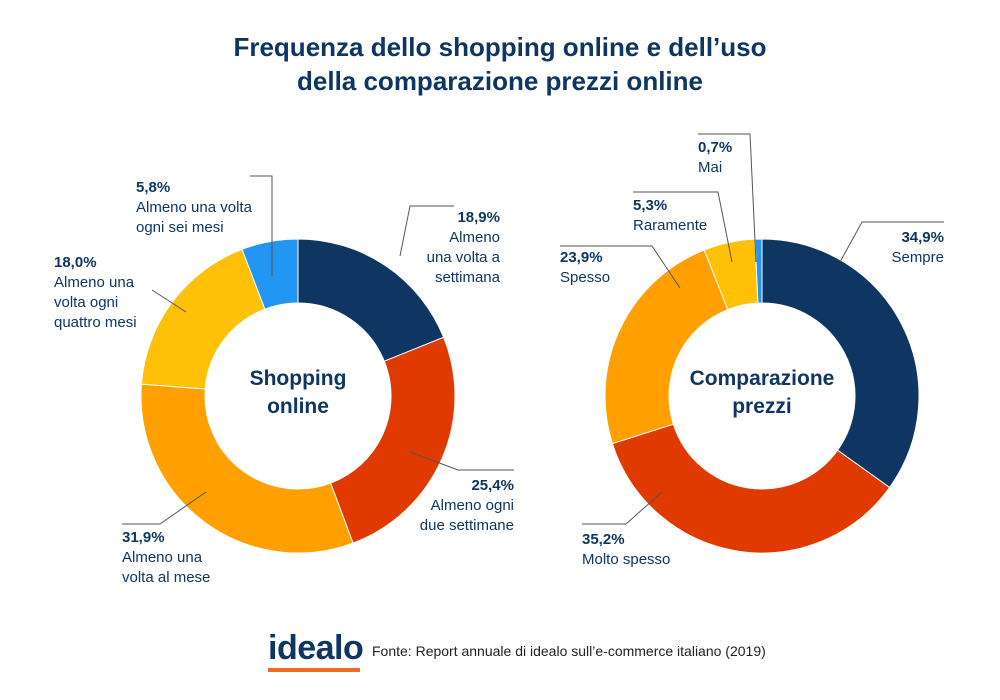 The height and width of the screenshot is (700, 1000). I want to click on slice-category-label: Sempre, so click(917, 257).